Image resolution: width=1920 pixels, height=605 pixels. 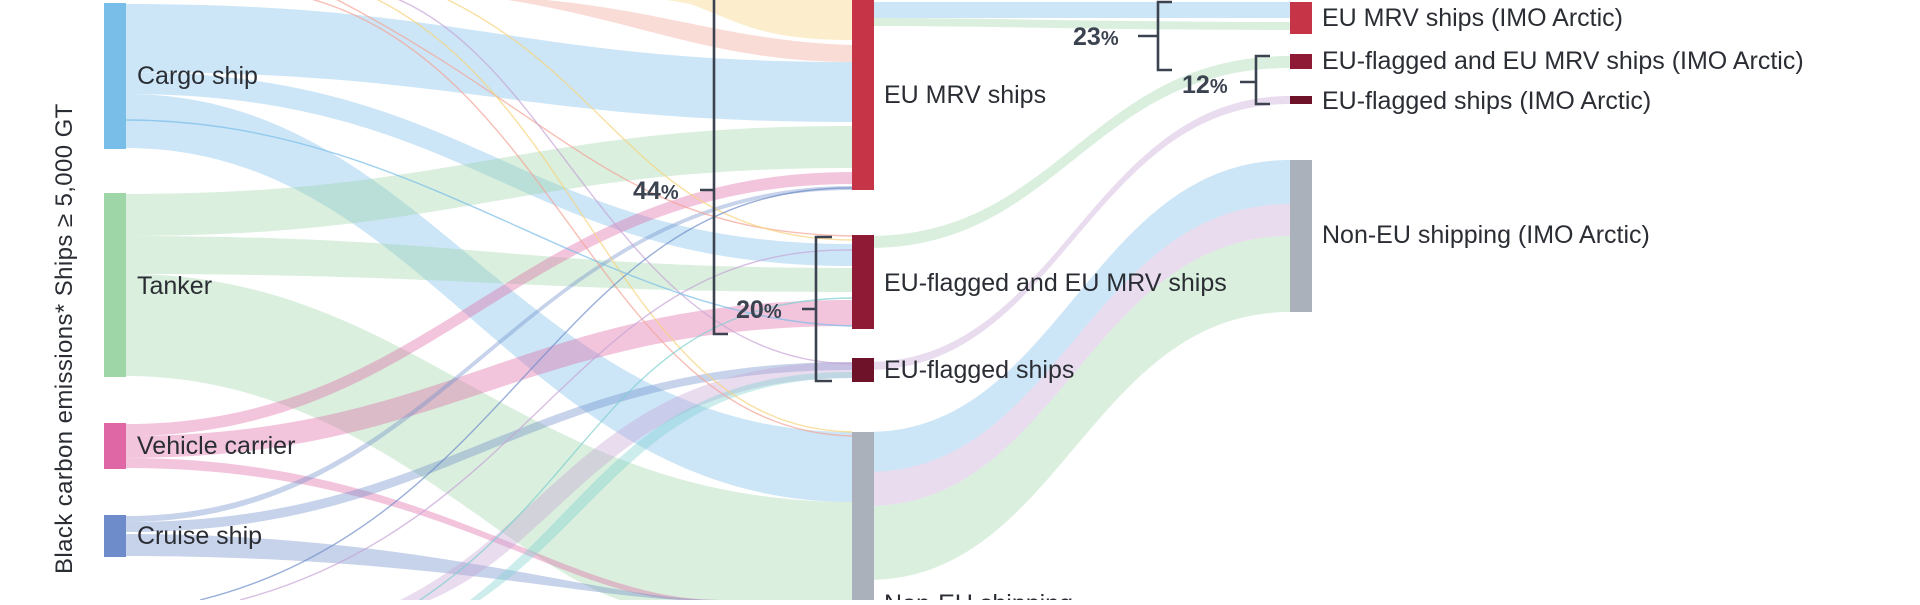 I want to click on node-non-eu-shipping-imo-arctic, so click(x=1301, y=236).